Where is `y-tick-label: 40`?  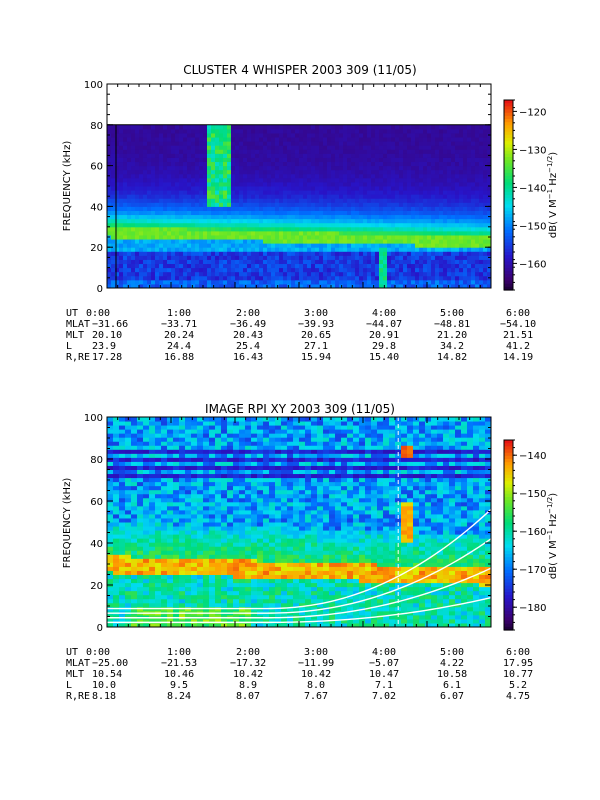
y-tick-label: 40 is located at coordinates (96, 207).